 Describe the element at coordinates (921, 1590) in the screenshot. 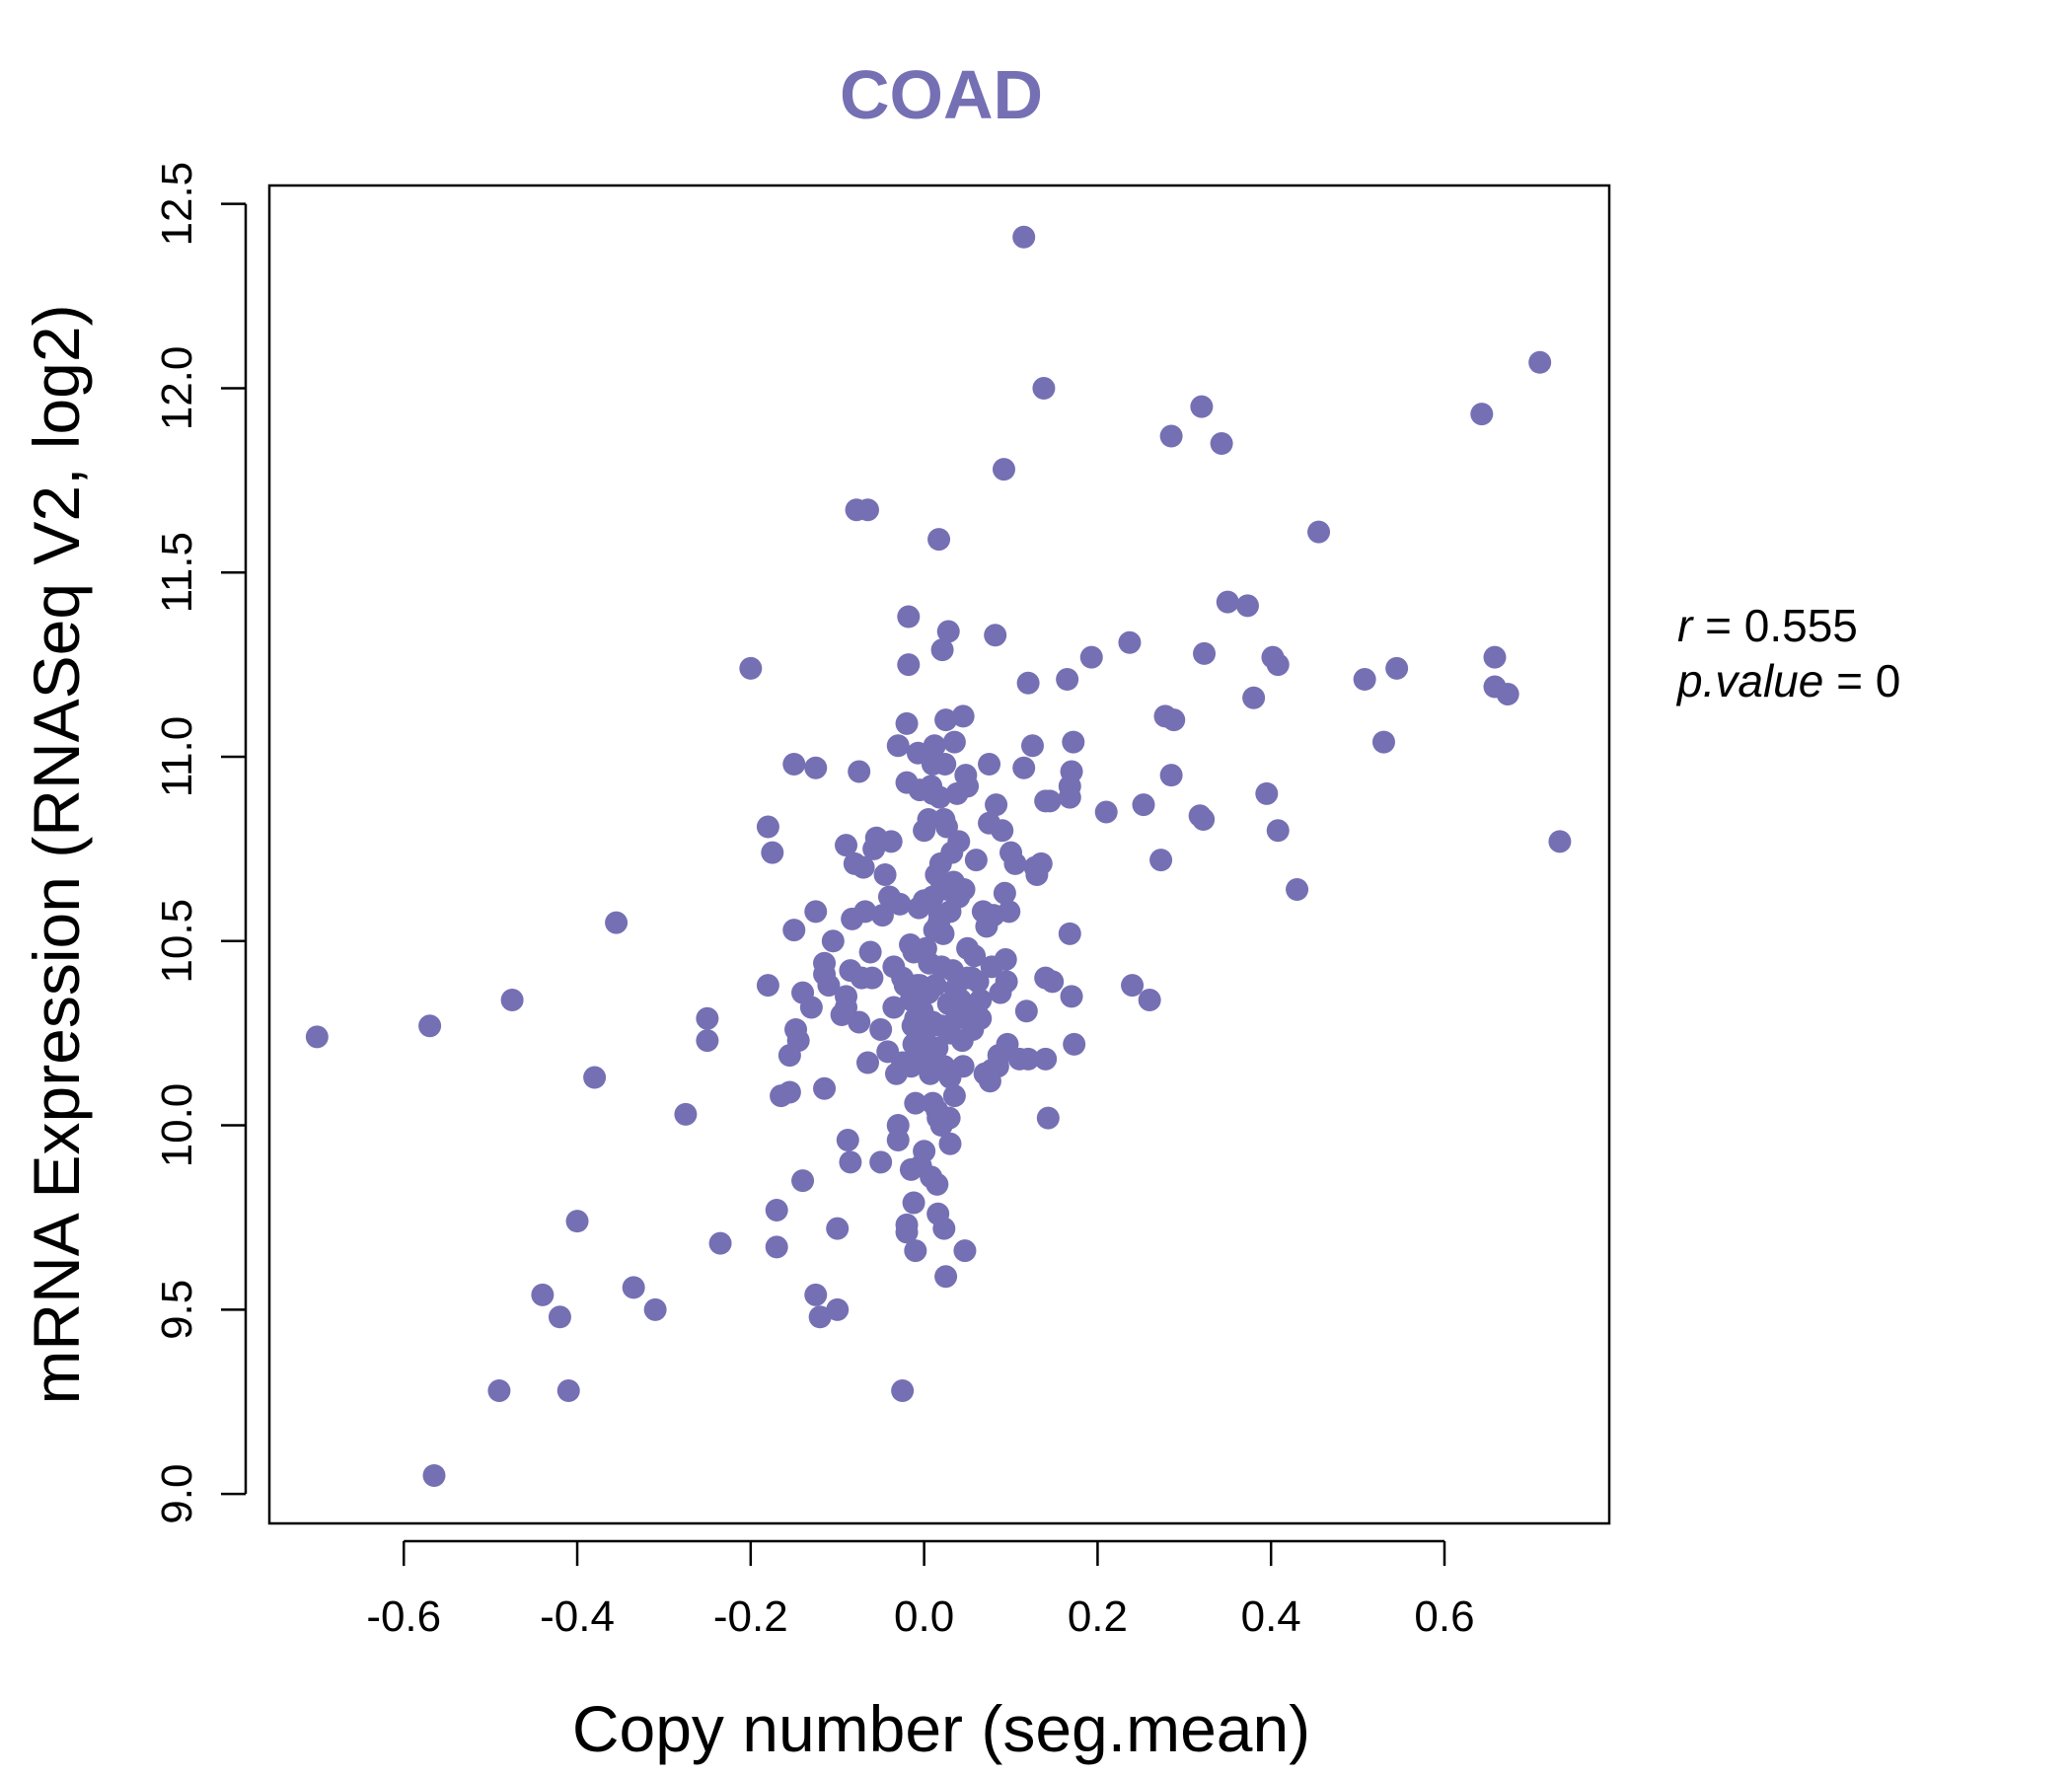

I see `x-axis: -0.6 -0.4 -0.2 0.0 0.2 0.4 0.6` at that location.